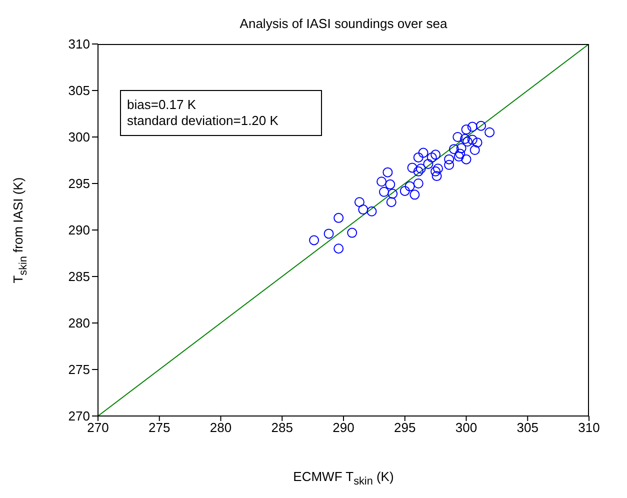 This screenshot has width=627, height=498. What do you see at coordinates (527, 428) in the screenshot?
I see `x-tick-label: 305` at bounding box center [527, 428].